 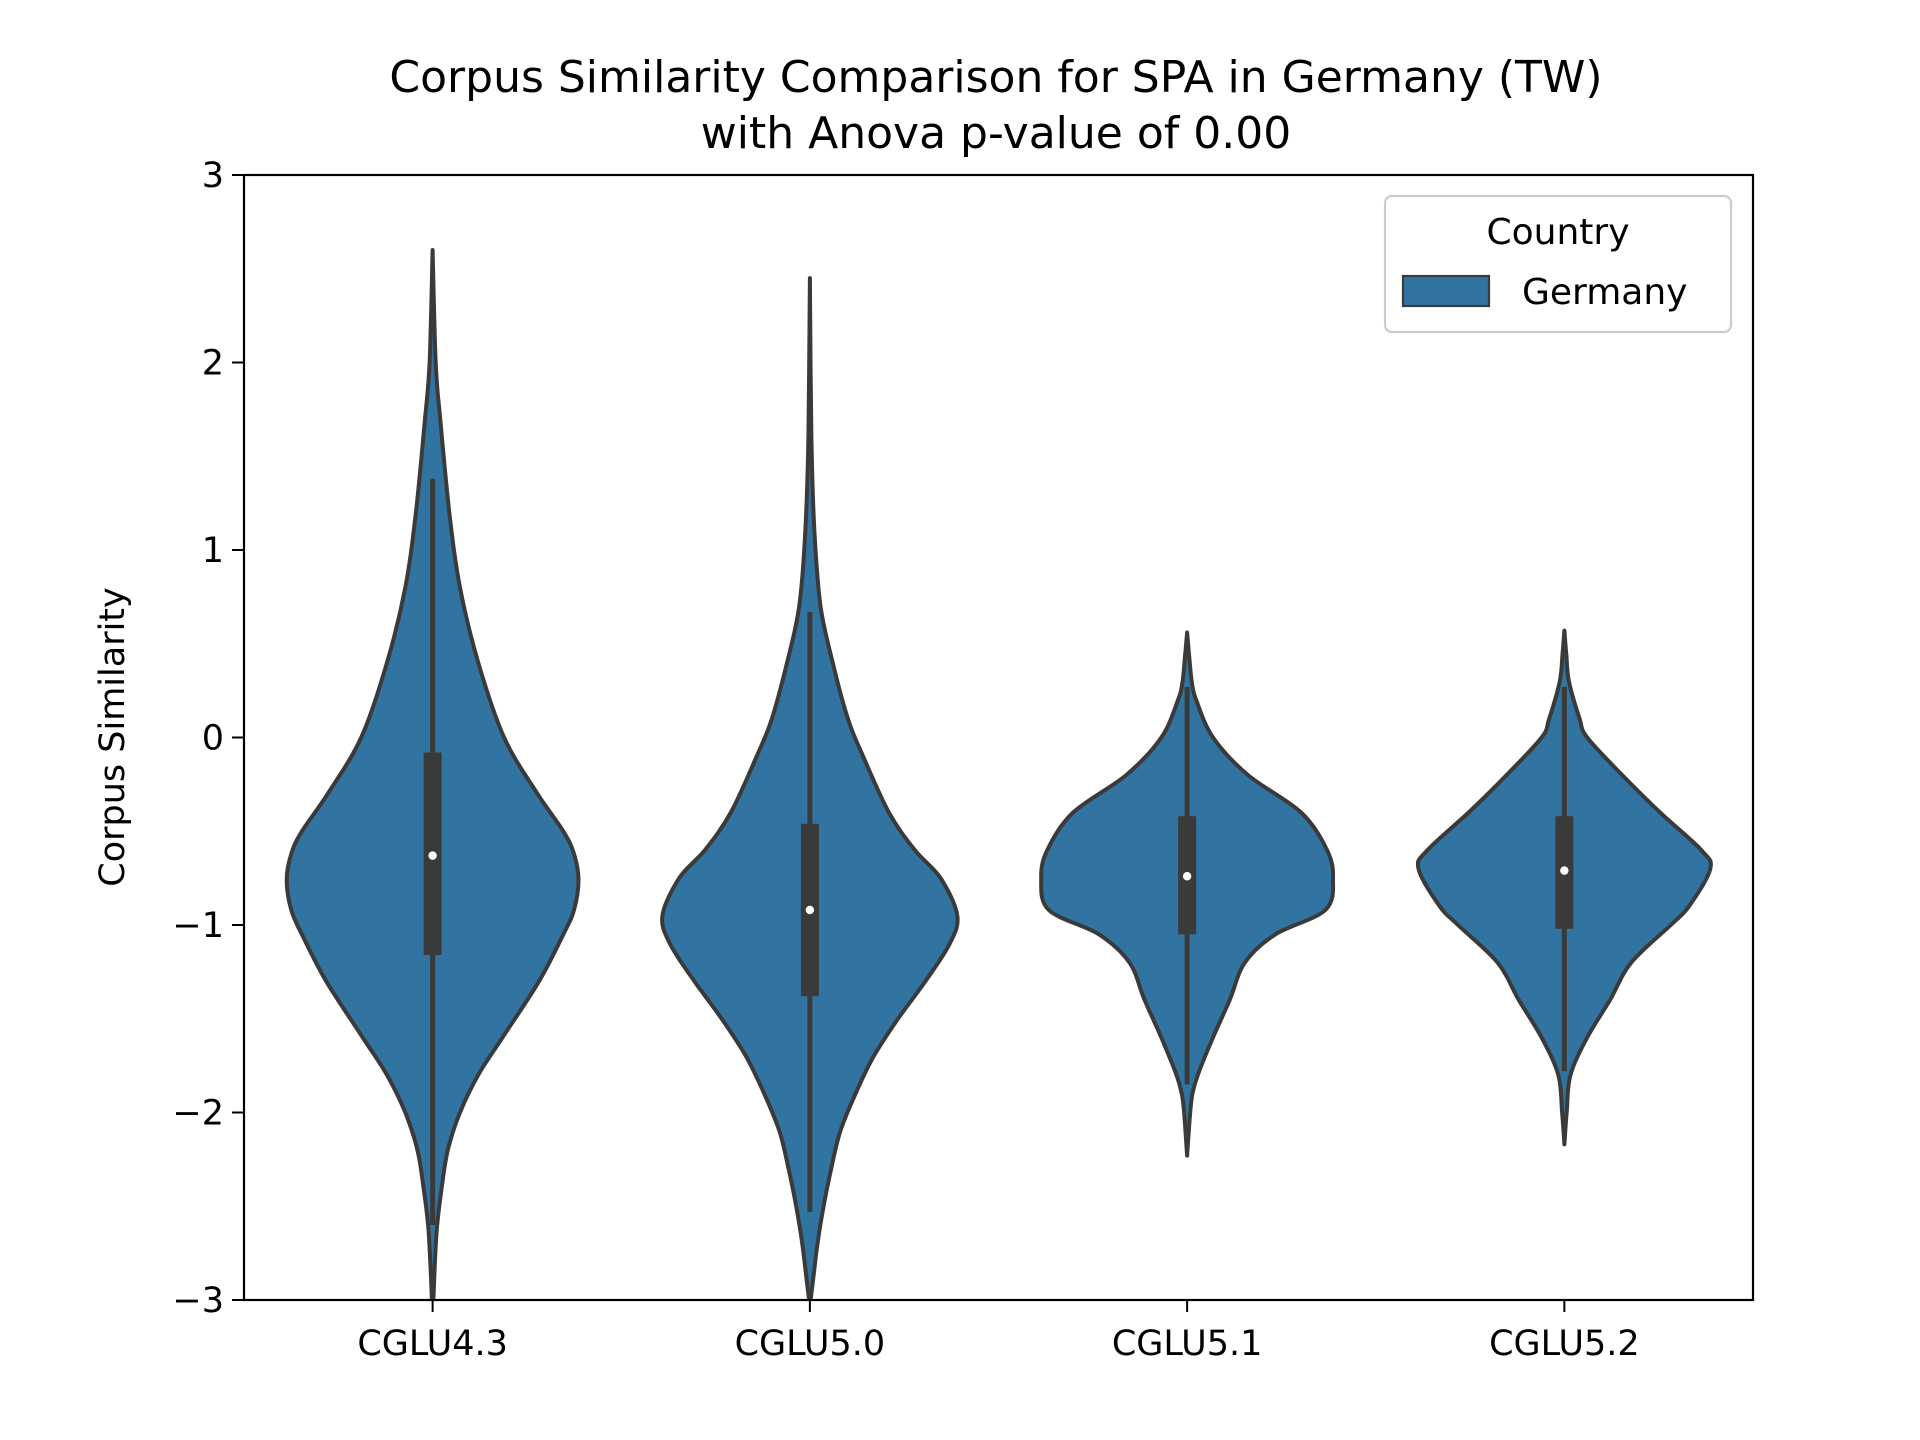 I want to click on y-axis-label: Corpus Similarity, so click(x=113, y=736).